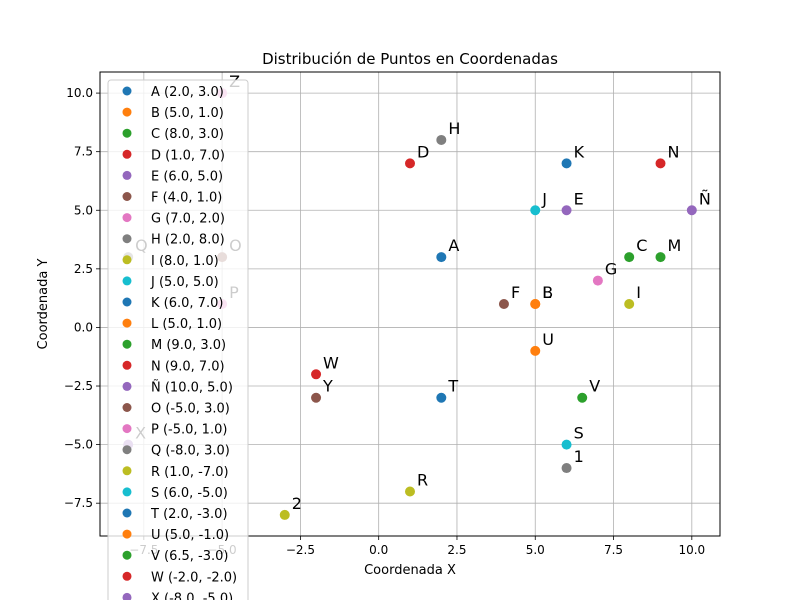 This screenshot has height=600, width=800. What do you see at coordinates (611, 269) in the screenshot?
I see `point-label: G` at bounding box center [611, 269].